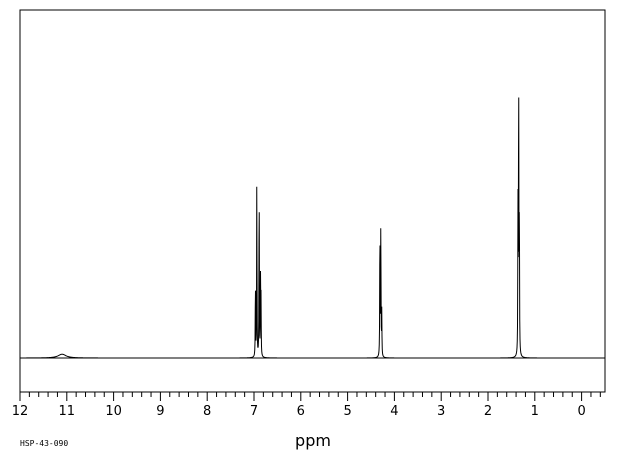 The image size is (620, 455). Describe the element at coordinates (441, 411) in the screenshot. I see `tick-label-3: 3` at that location.